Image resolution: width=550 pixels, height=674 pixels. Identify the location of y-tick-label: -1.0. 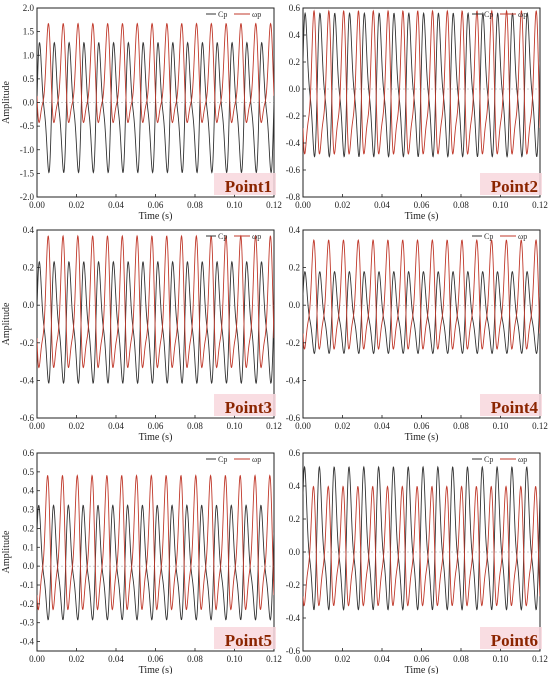
(27, 150).